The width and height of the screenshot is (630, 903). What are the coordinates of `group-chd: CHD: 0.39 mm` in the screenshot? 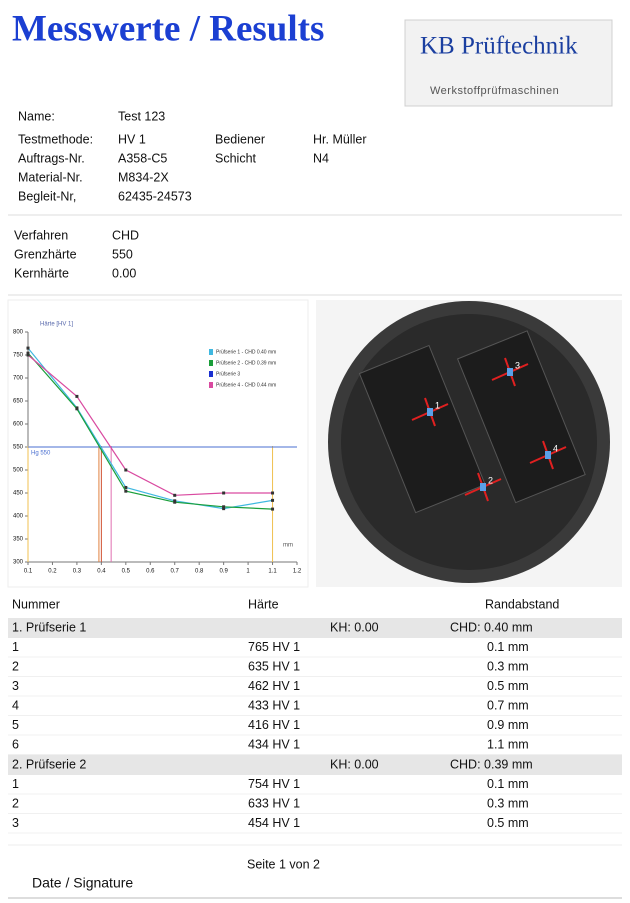 It's located at (491, 764).